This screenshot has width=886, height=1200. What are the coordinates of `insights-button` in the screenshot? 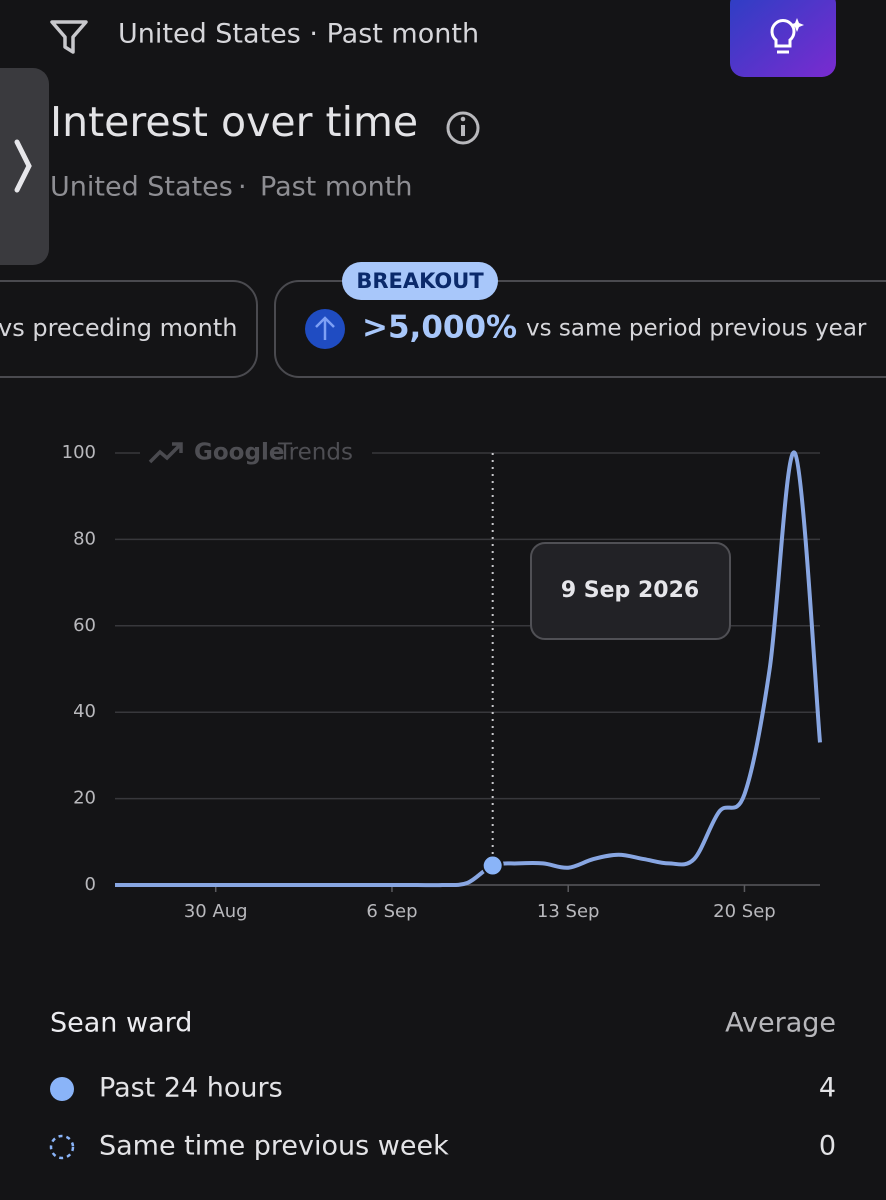 It's located at (783, 38).